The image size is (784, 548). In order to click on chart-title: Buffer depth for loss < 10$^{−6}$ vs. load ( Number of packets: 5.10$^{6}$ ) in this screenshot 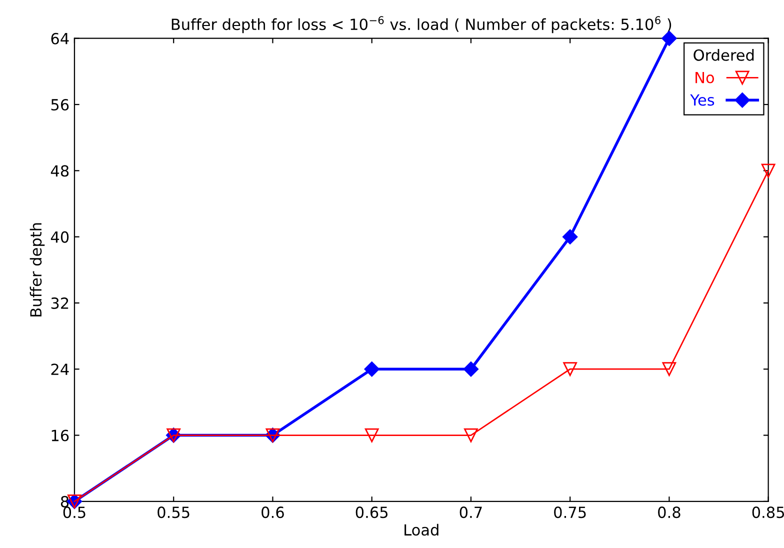, I will do `click(422, 25)`.